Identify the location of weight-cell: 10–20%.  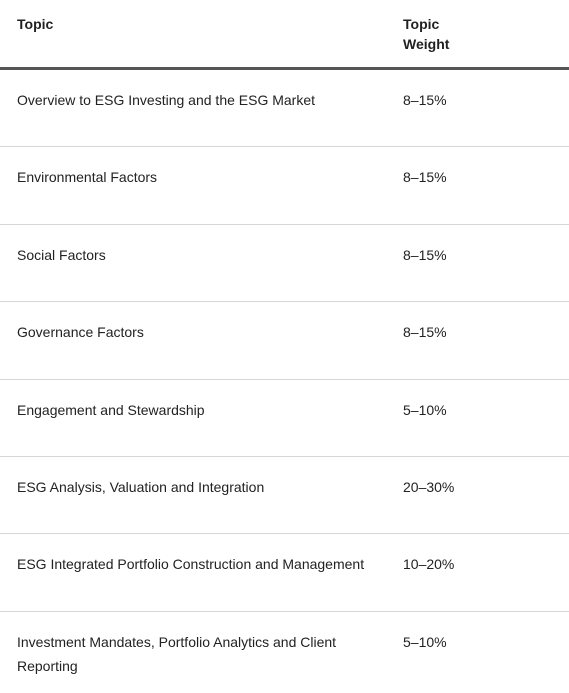
(429, 564).